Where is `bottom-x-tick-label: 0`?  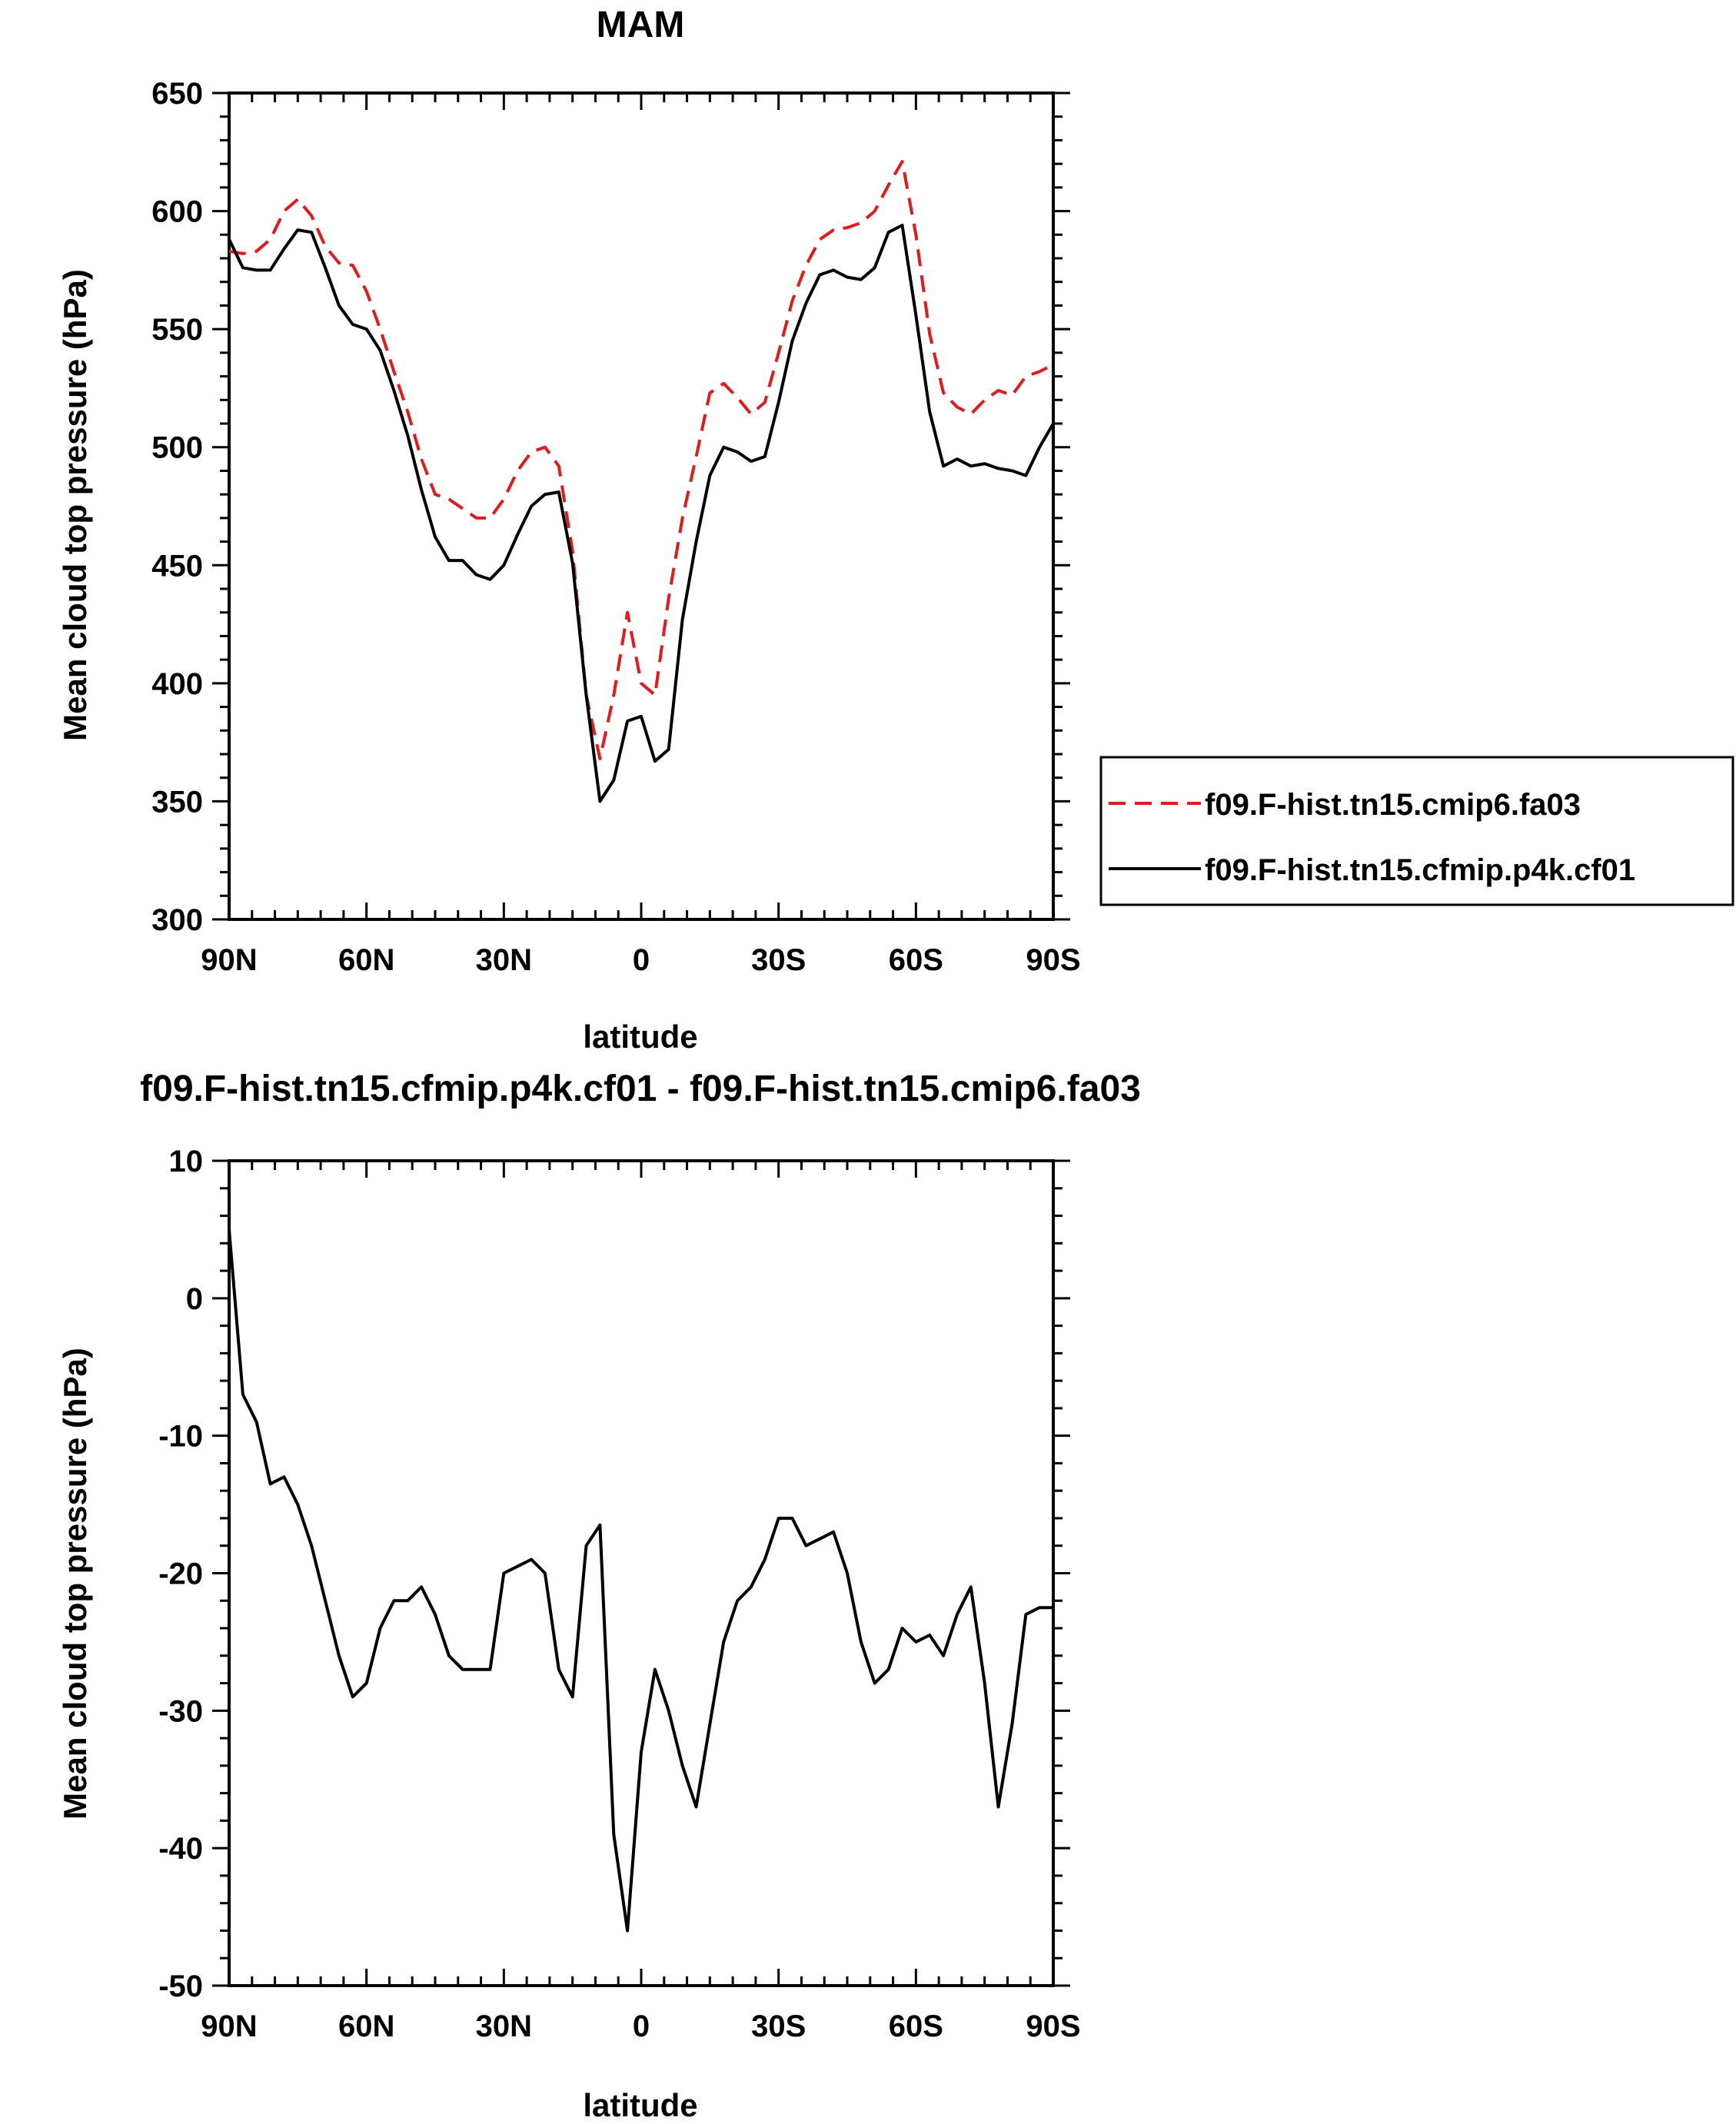 bottom-x-tick-label: 0 is located at coordinates (641, 2026).